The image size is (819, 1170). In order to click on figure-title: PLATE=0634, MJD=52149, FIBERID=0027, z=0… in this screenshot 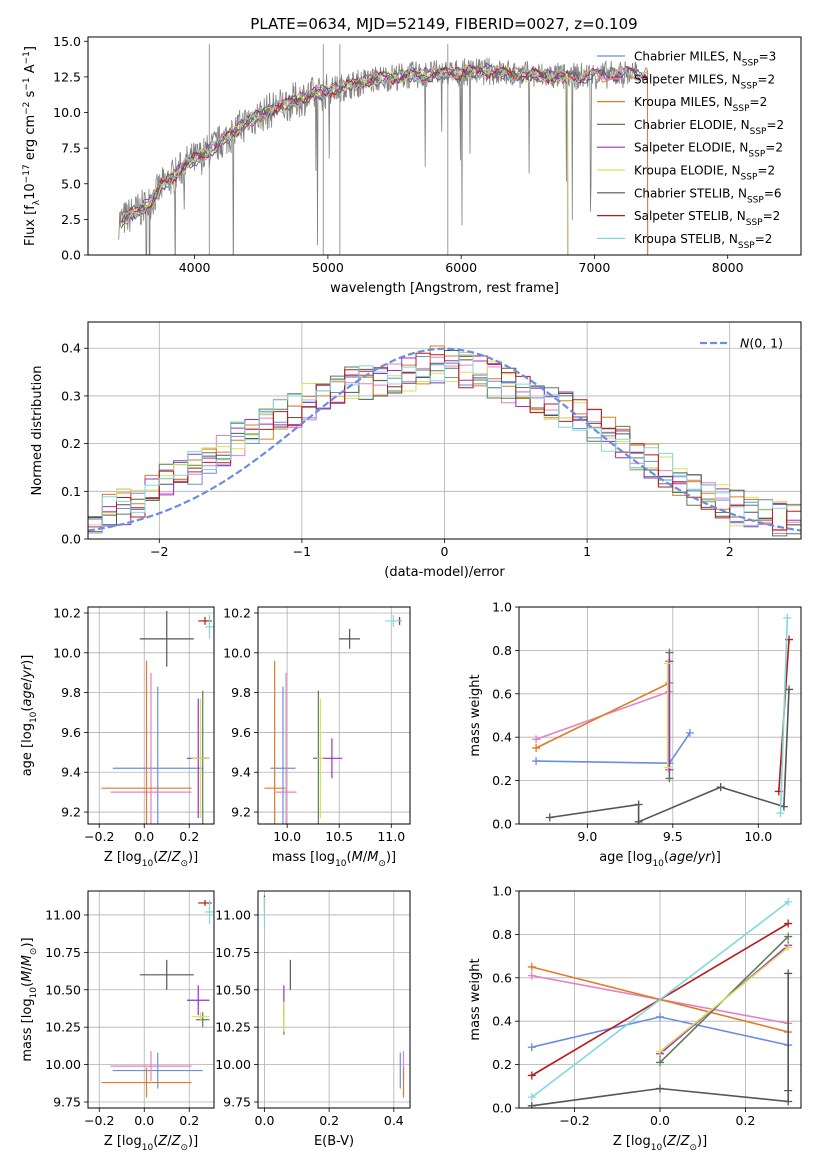, I will do `click(443, 24)`.